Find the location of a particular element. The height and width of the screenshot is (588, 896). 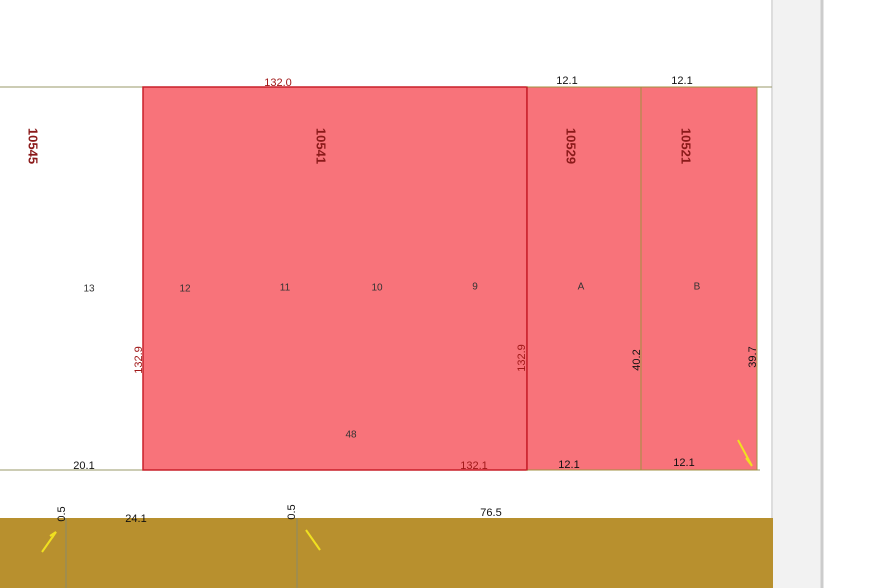

parcel-id: 10529 is located at coordinates (571, 146).